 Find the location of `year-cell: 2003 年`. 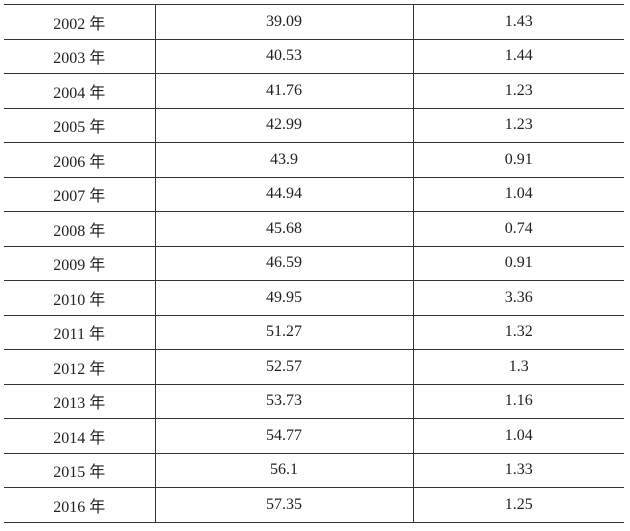

year-cell: 2003 年 is located at coordinates (80, 56).